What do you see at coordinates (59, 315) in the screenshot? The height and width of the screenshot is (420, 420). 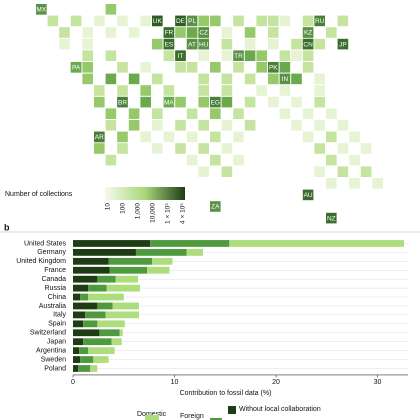 I see `category-label: Italy` at bounding box center [59, 315].